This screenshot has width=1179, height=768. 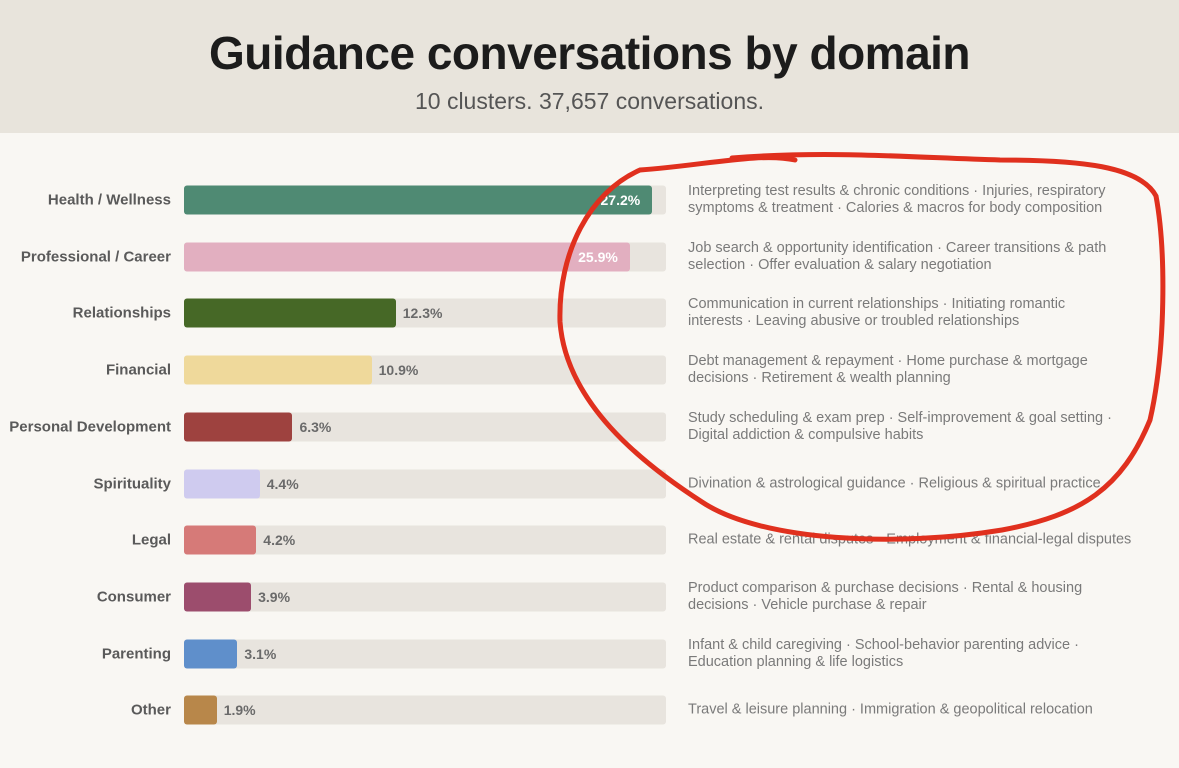 What do you see at coordinates (151, 540) in the screenshot?
I see `category-label: Legal` at bounding box center [151, 540].